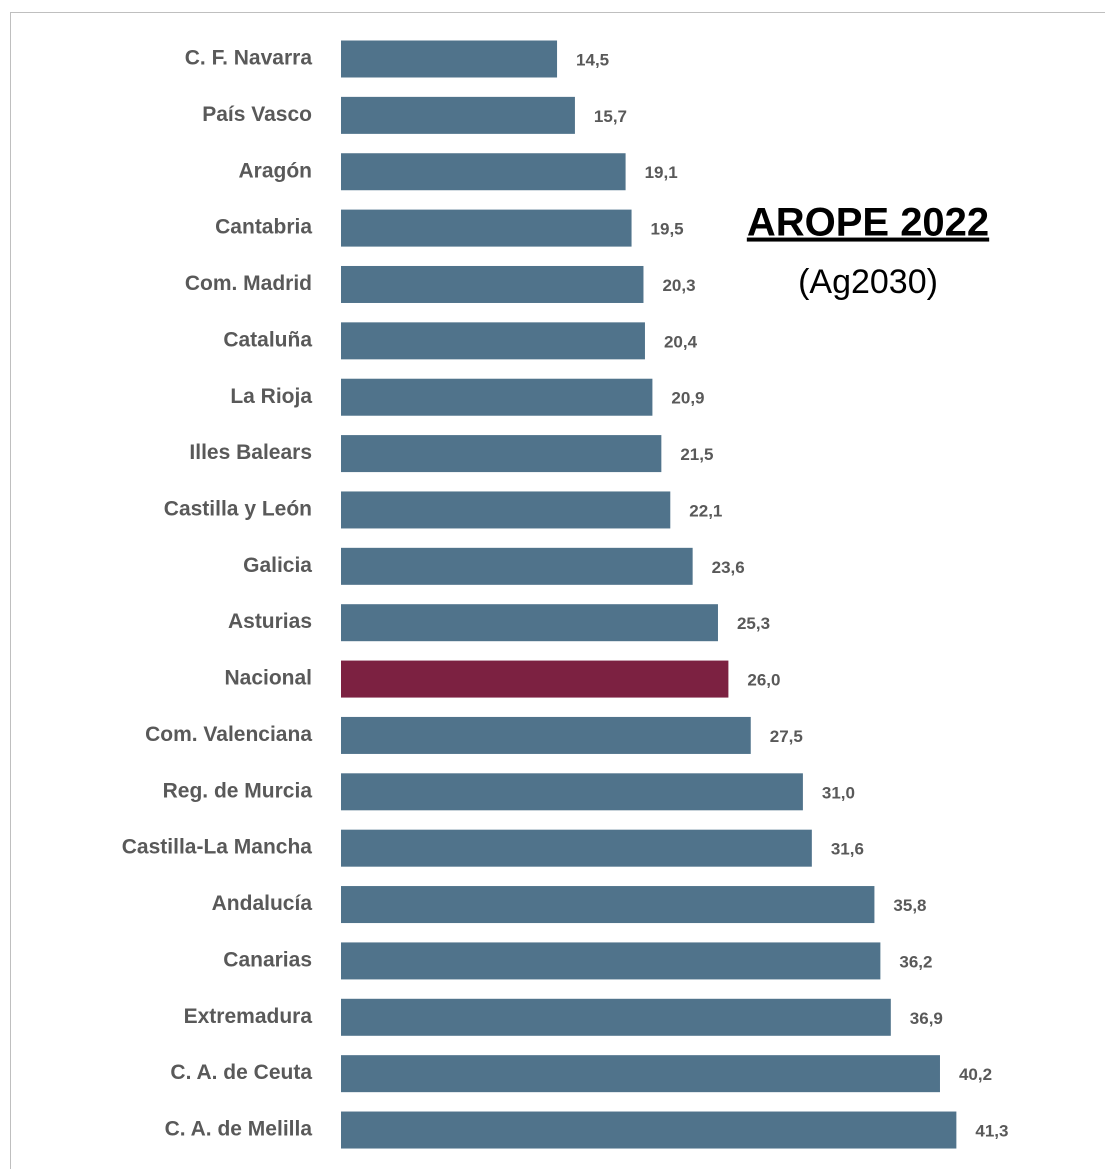  I want to click on value-label: 40,2, so click(975, 1074).